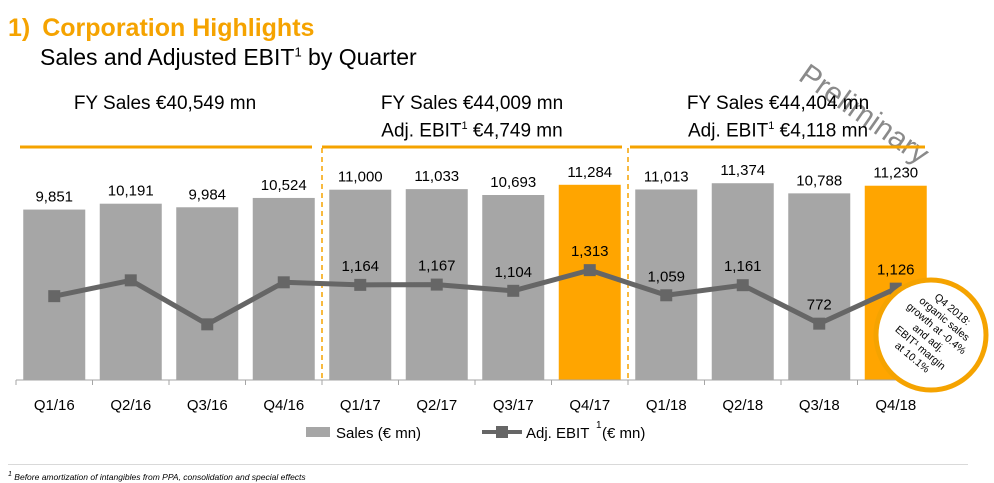 The width and height of the screenshot is (994, 483). Describe the element at coordinates (896, 270) in the screenshot. I see `ebit-label-Q4/18: 1,126` at that location.